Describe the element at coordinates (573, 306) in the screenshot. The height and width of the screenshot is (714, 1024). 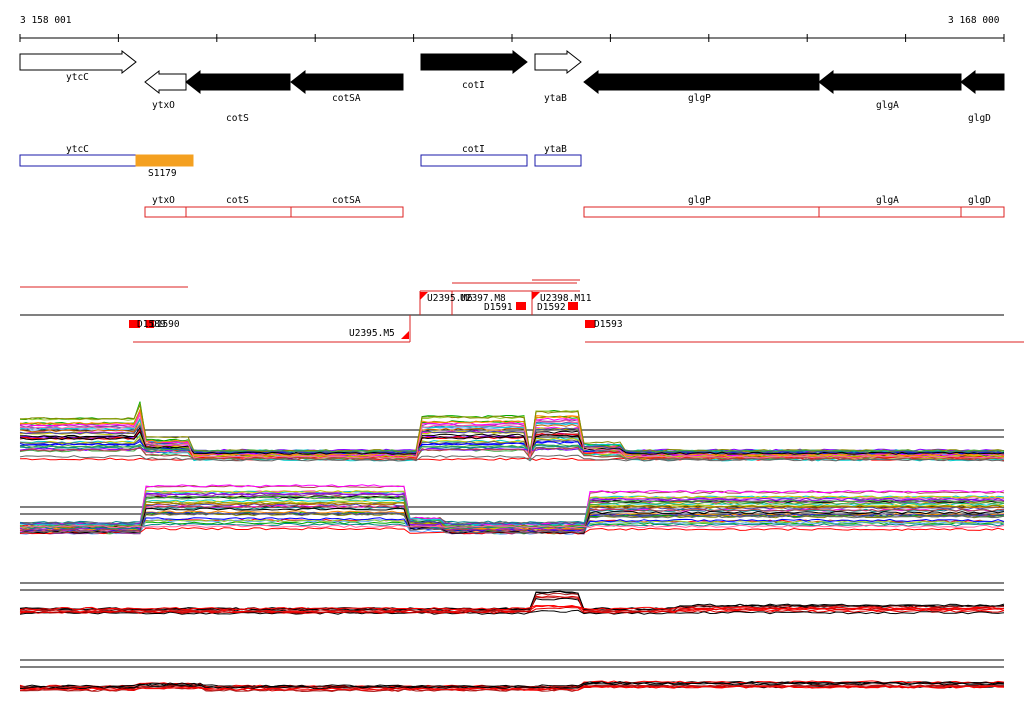
I see `down-marker-d1592` at that location.